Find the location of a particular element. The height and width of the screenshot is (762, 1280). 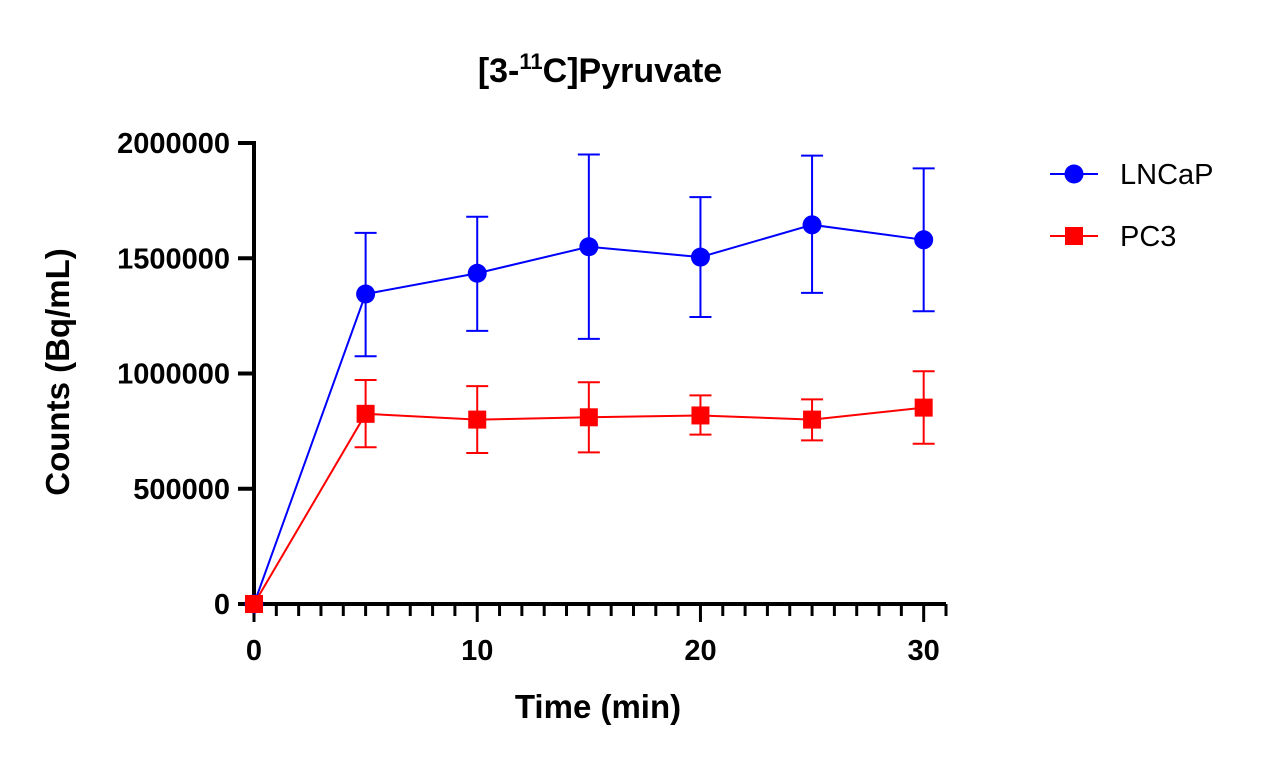

legend-label: LNCaP is located at coordinates (1167, 175).